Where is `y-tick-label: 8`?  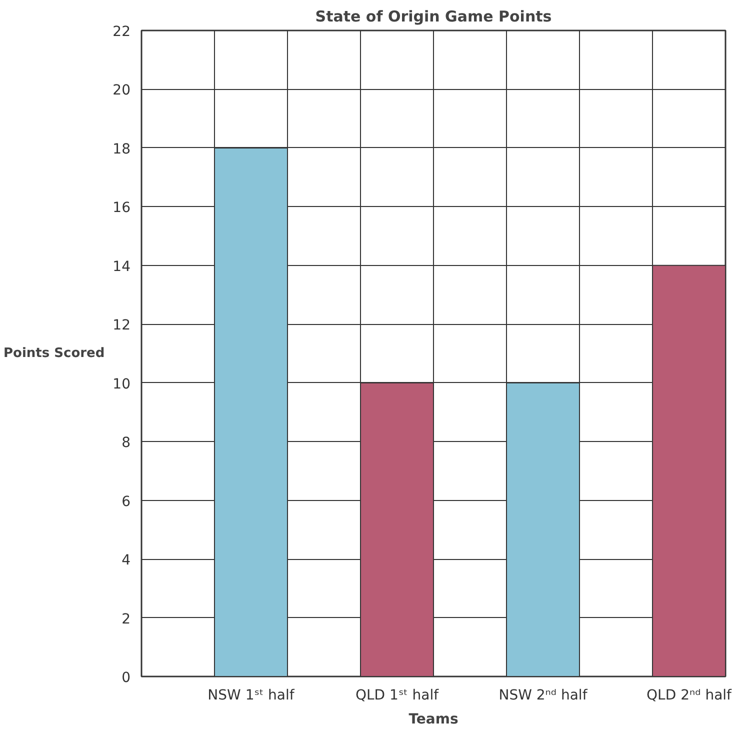 y-tick-label: 8 is located at coordinates (126, 443).